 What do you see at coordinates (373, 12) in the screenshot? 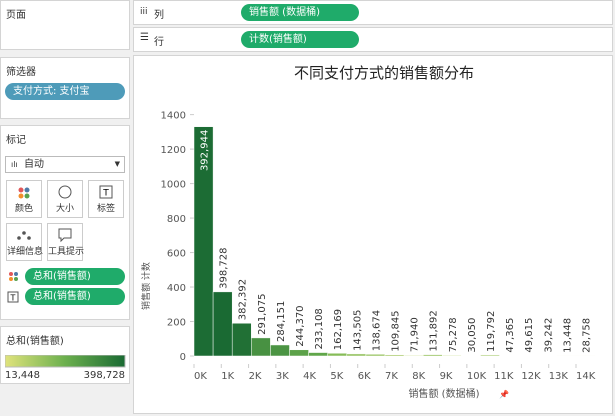
I see `columns-shelf: iii 列 销售额 (数据桶)` at bounding box center [373, 12].